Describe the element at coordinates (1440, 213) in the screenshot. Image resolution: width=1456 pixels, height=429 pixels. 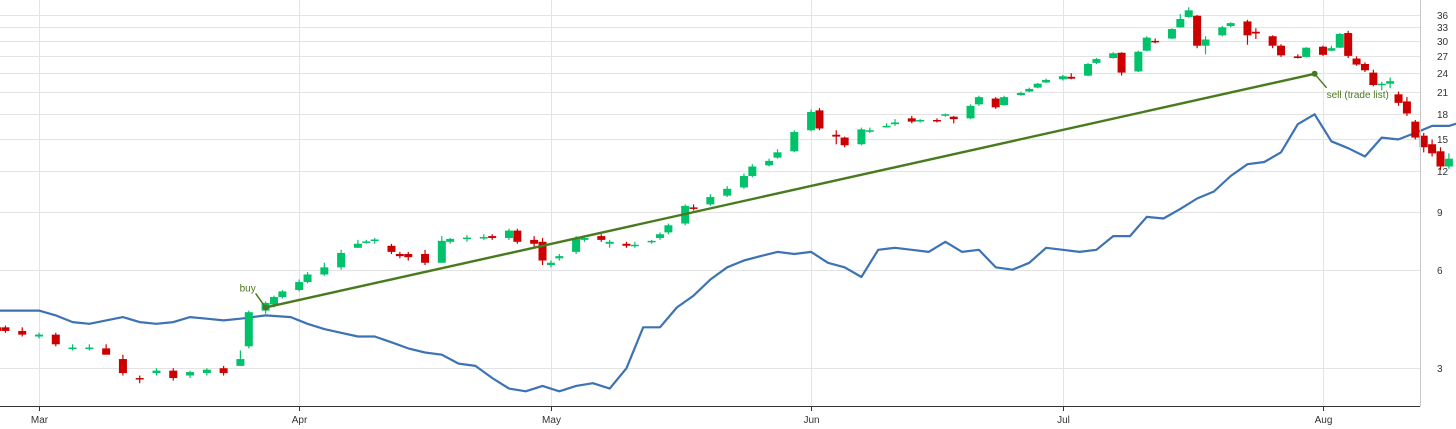
I see `y-tick-label: 9` at that location.